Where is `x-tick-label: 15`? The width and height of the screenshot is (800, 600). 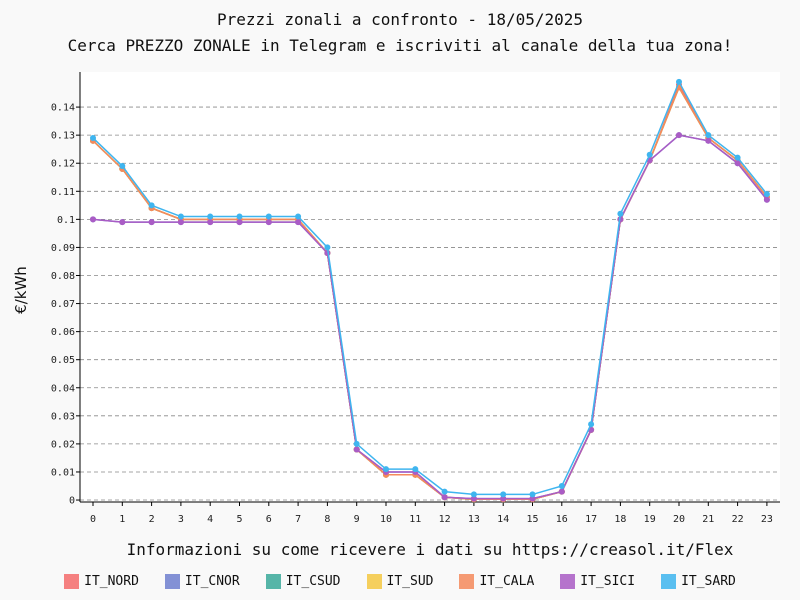 x-tick-label: 15 is located at coordinates (532, 519).